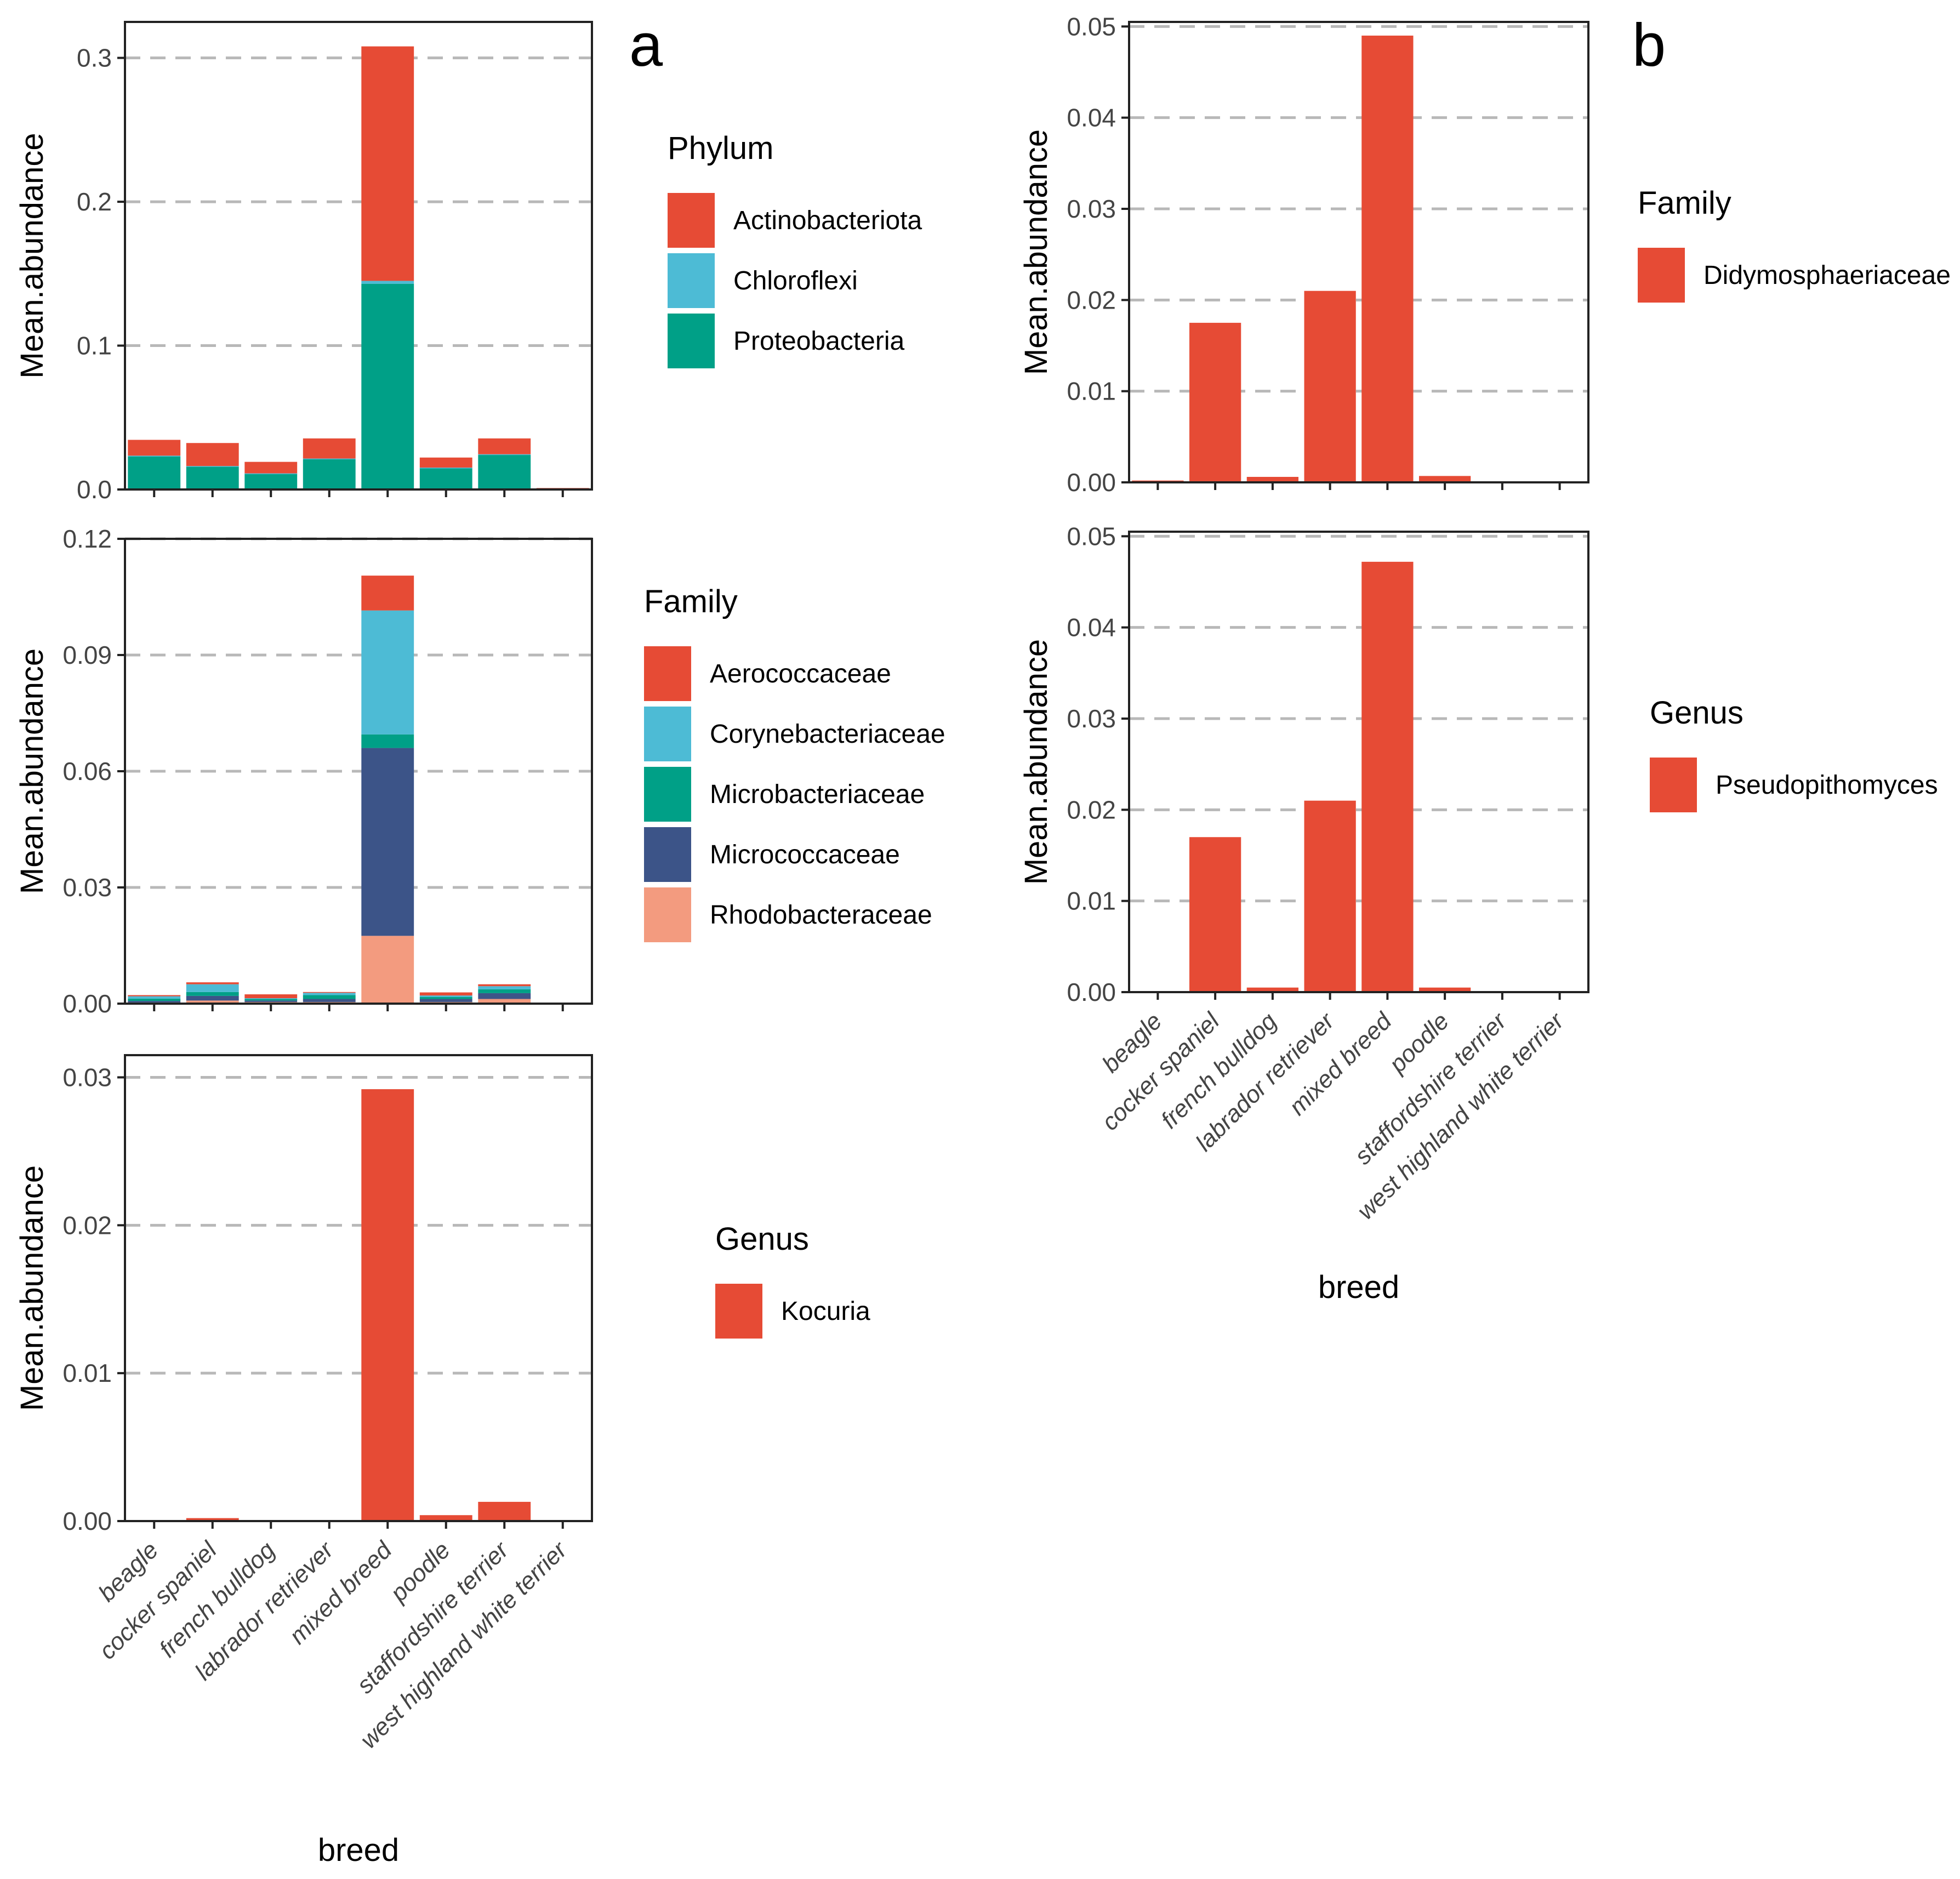 This screenshot has height=1879, width=1960. Describe the element at coordinates (329, 1001) in the screenshot. I see `bar-micrococcaceae-labrador-retriever` at that location.